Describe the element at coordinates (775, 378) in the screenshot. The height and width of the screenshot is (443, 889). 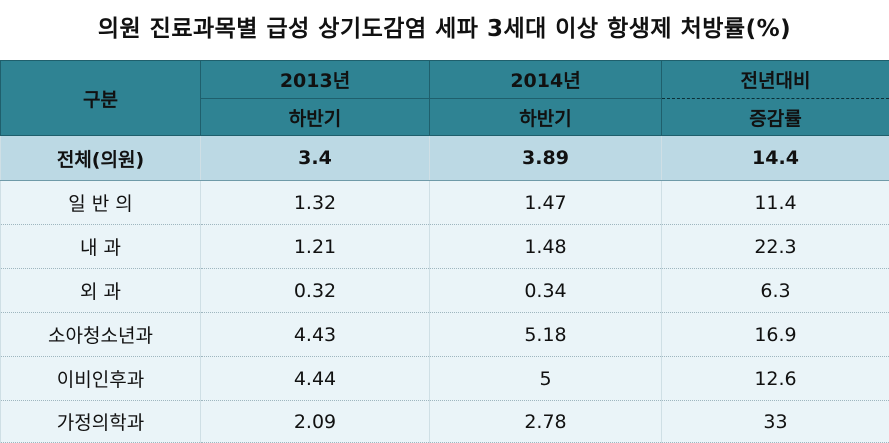
I see `cell-change: 12.6` at that location.